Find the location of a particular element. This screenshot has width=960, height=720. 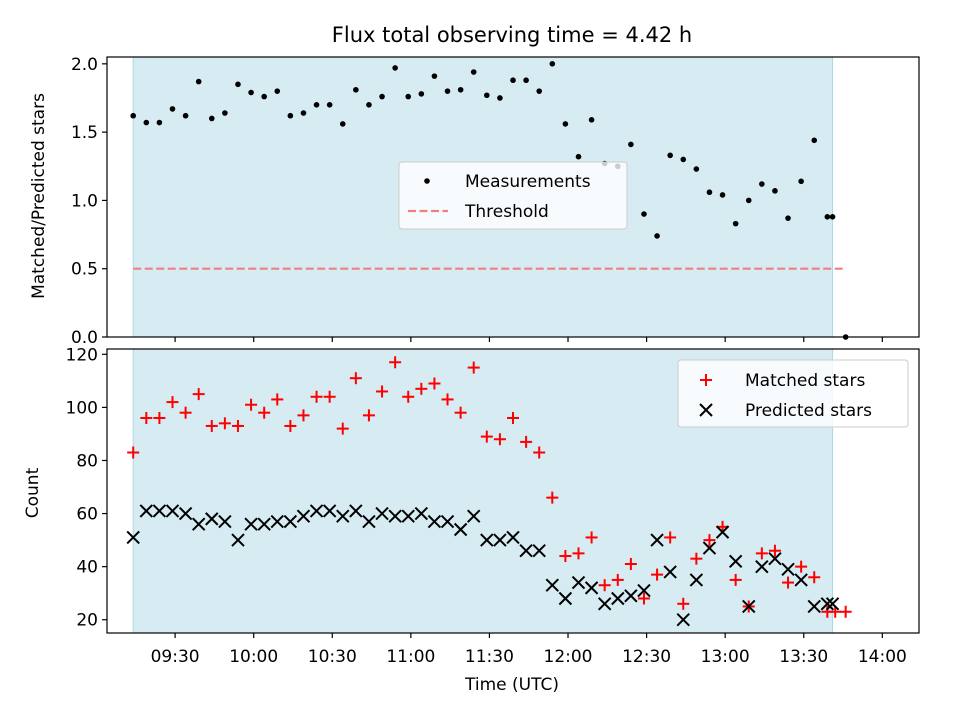

top-y-tick-label: 0.0 is located at coordinates (84, 338).